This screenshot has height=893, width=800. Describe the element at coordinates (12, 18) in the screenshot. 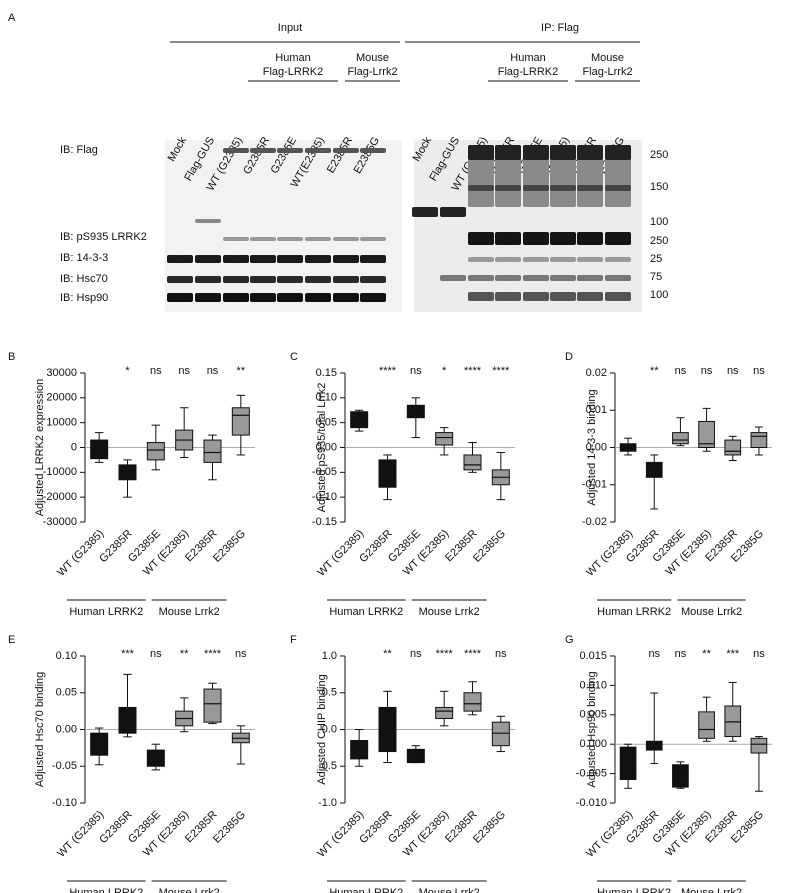

I see `panel-letter: A` at that location.